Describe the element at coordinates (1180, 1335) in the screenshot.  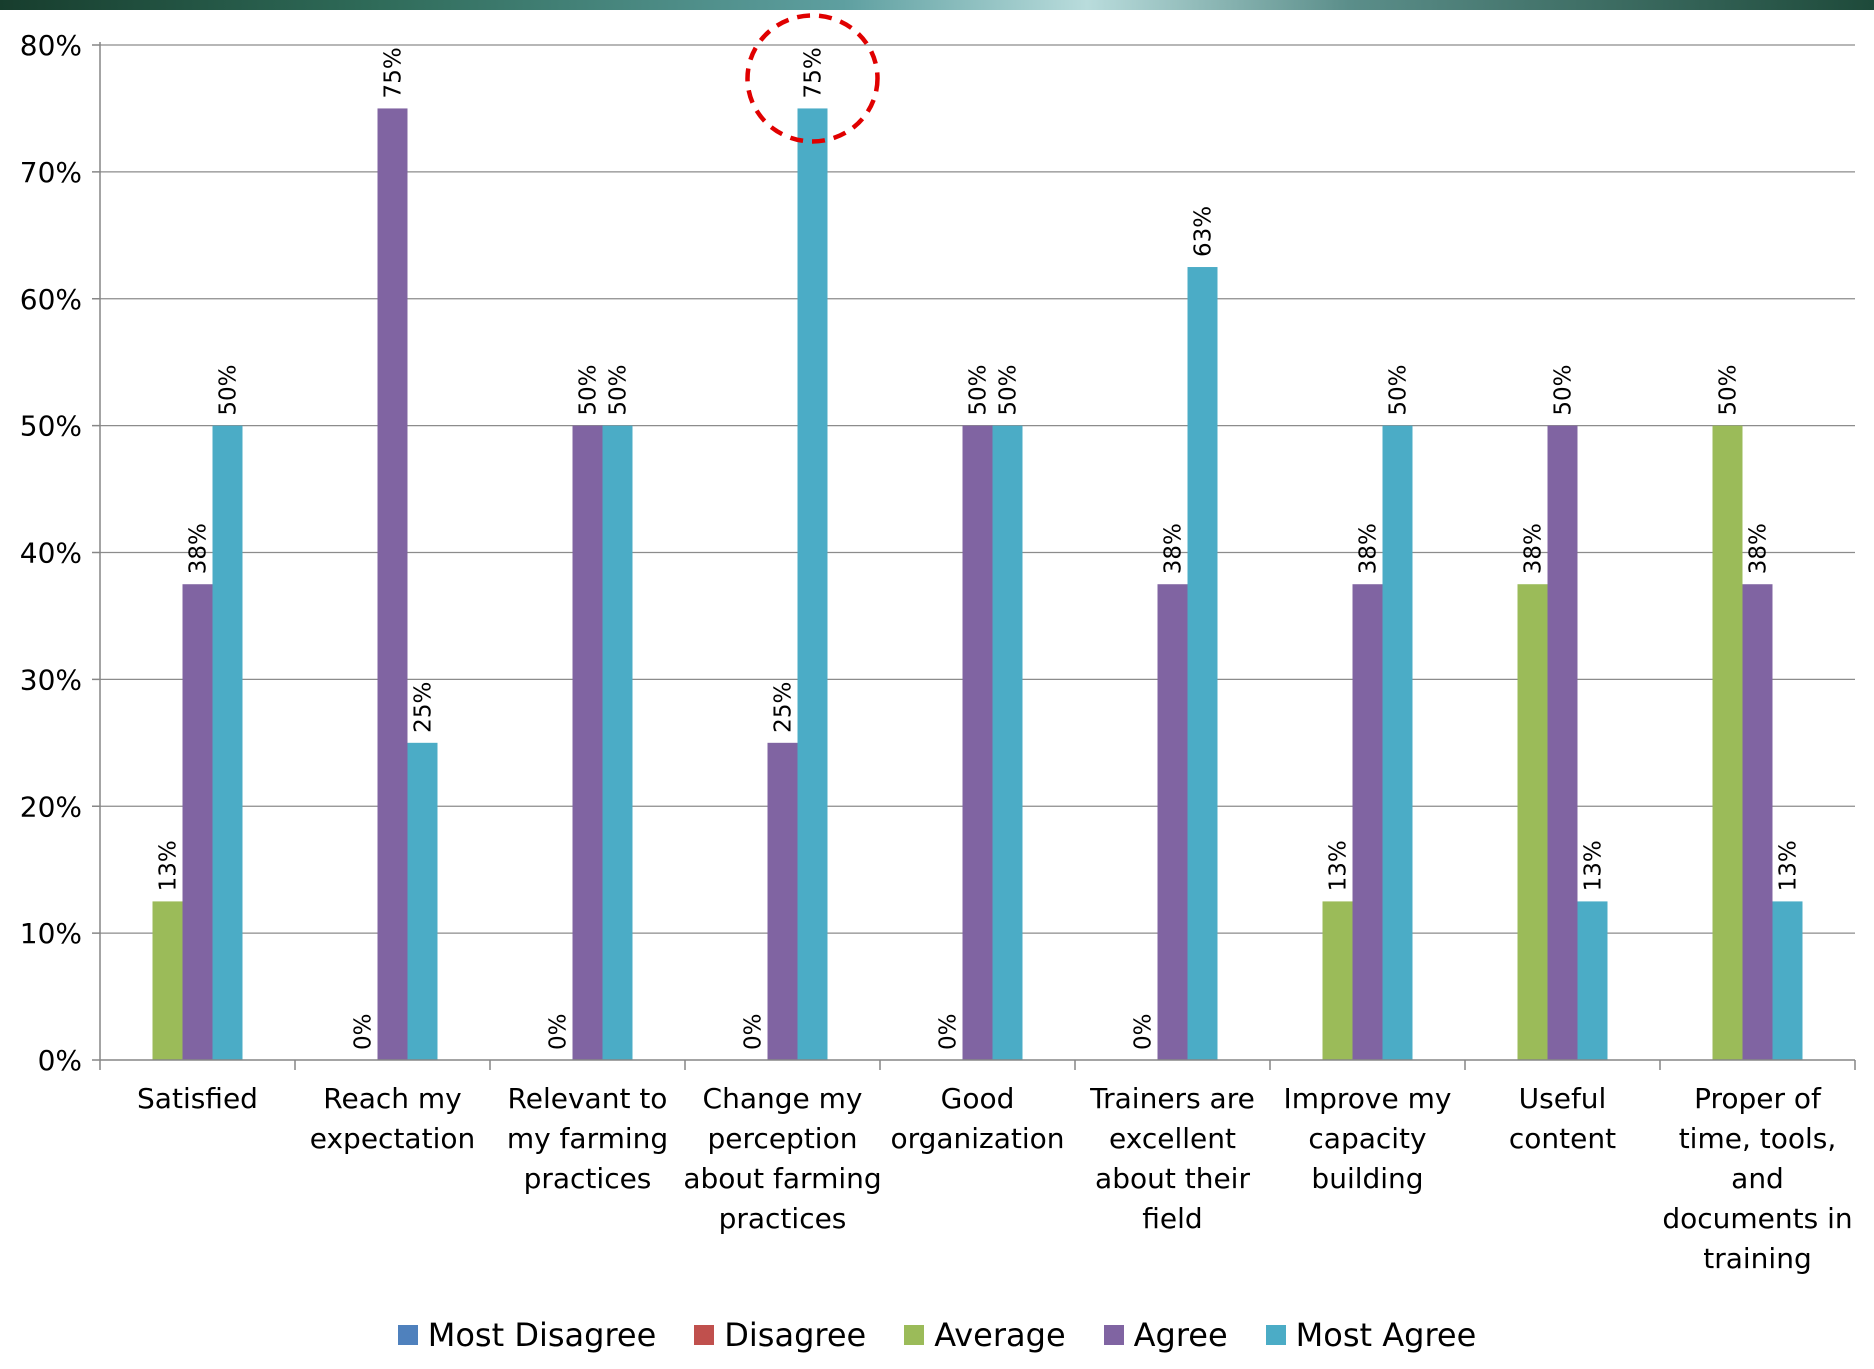
I see `legend-label: Agree` at that location.